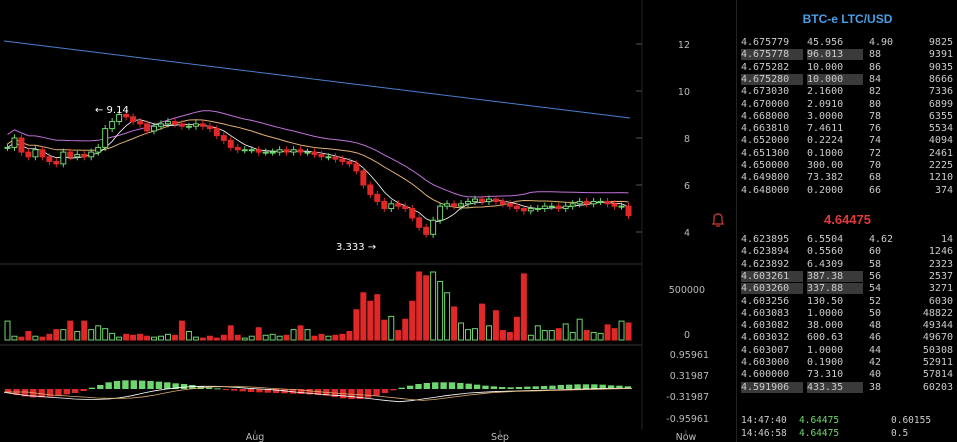  What do you see at coordinates (765, 375) in the screenshot?
I see `price-cell: 4.600000` at bounding box center [765, 375].